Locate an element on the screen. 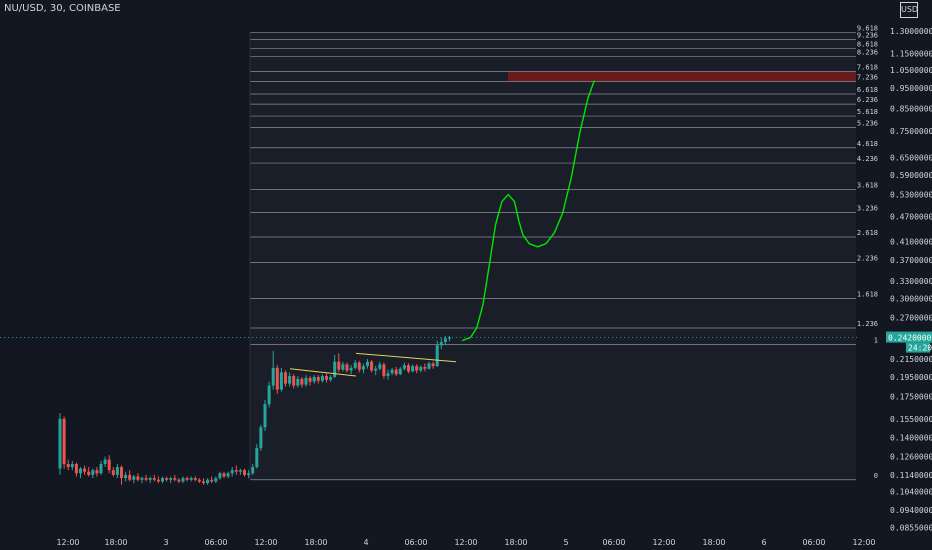 This screenshot has height=550, width=932. countdown-label: 24:20 is located at coordinates (920, 348).